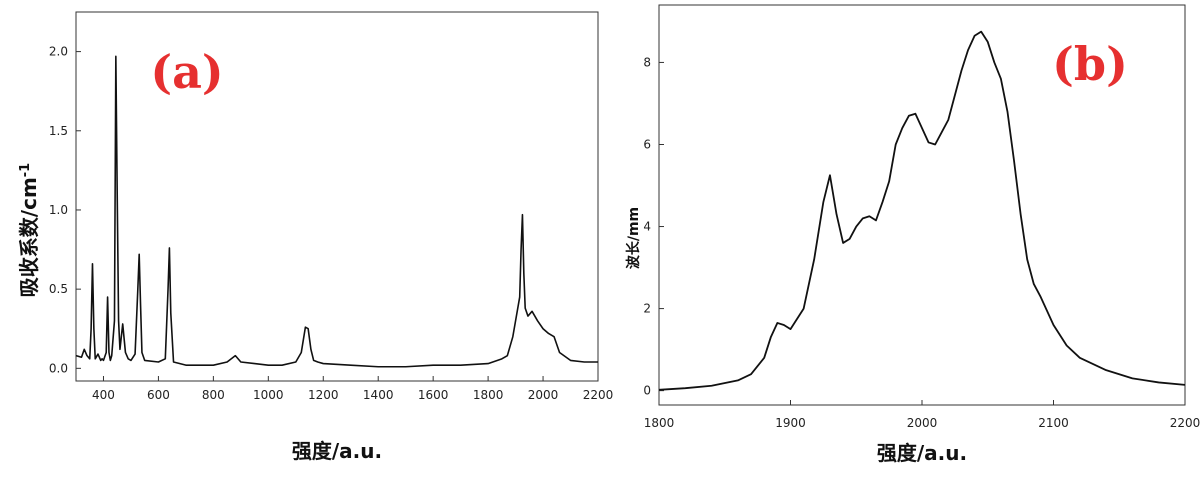  What do you see at coordinates (158, 395) in the screenshot?
I see `x-tick-label-a-1: 600` at bounding box center [158, 395].